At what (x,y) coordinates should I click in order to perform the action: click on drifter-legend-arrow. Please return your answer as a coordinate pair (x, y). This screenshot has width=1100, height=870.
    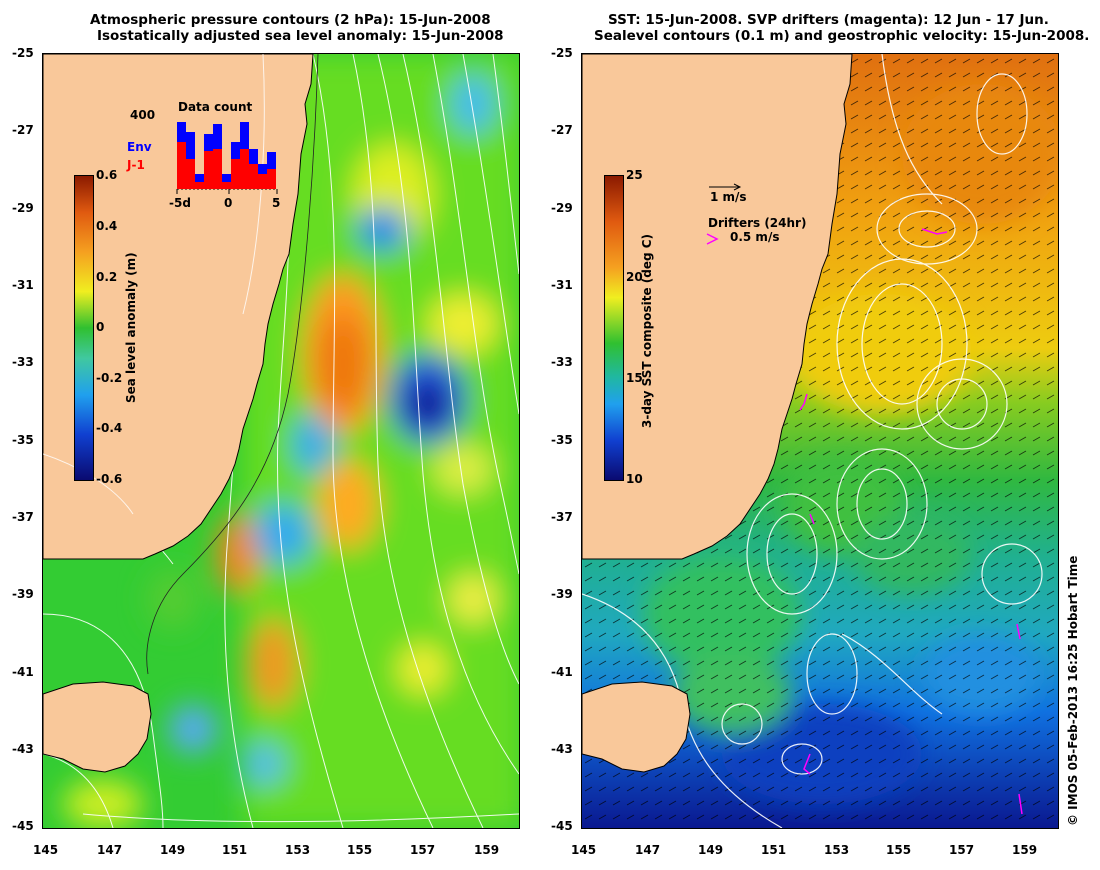
    Looking at the image, I should click on (712, 239).